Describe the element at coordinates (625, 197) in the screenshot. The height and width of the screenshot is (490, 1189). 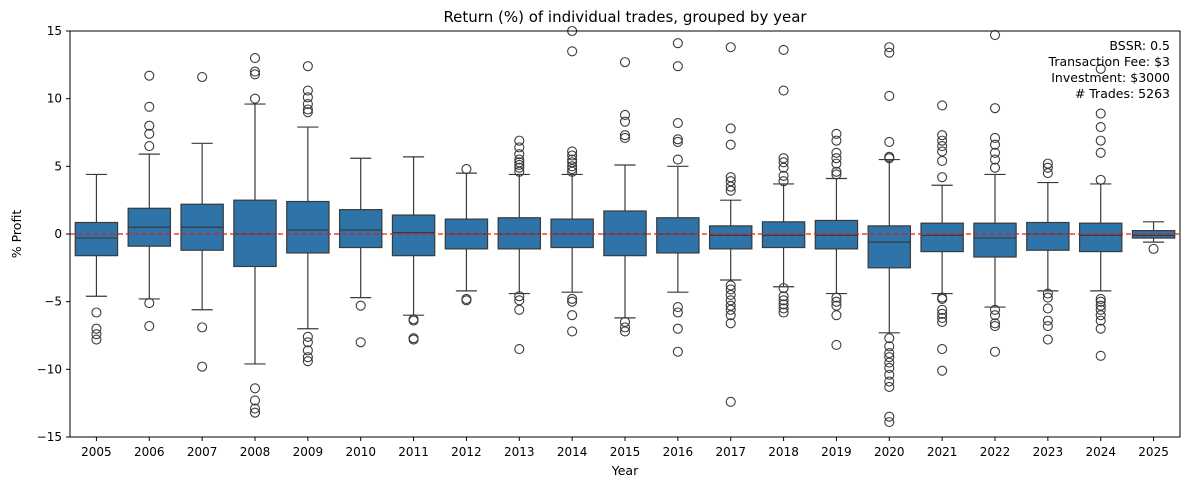
I see `box-2015` at that location.